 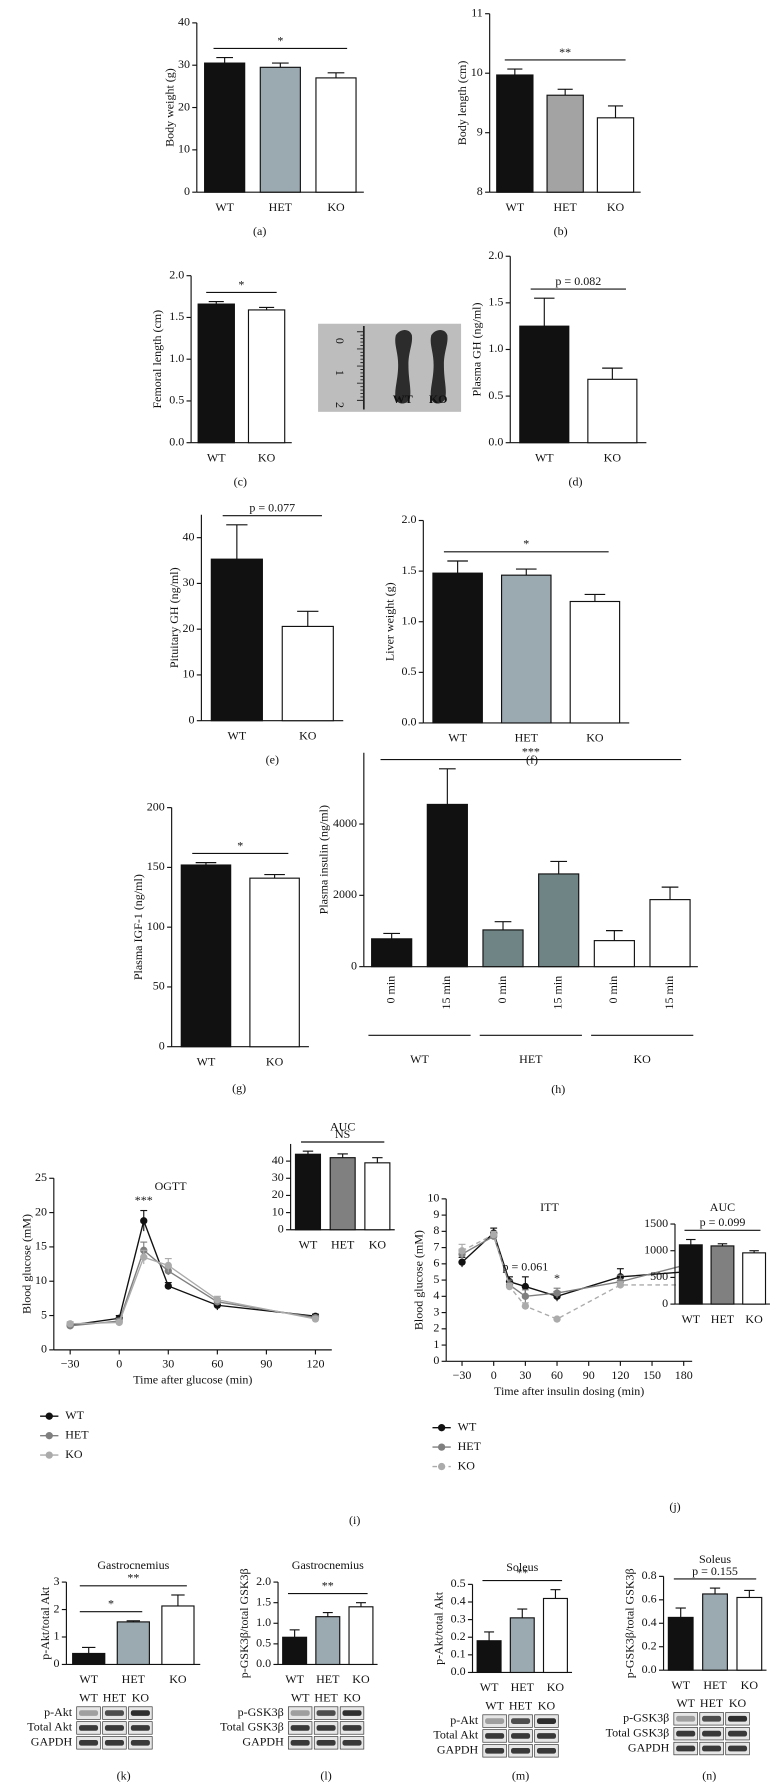 What do you see at coordinates (340, 405) in the screenshot?
I see `ruler-number: 2` at bounding box center [340, 405].